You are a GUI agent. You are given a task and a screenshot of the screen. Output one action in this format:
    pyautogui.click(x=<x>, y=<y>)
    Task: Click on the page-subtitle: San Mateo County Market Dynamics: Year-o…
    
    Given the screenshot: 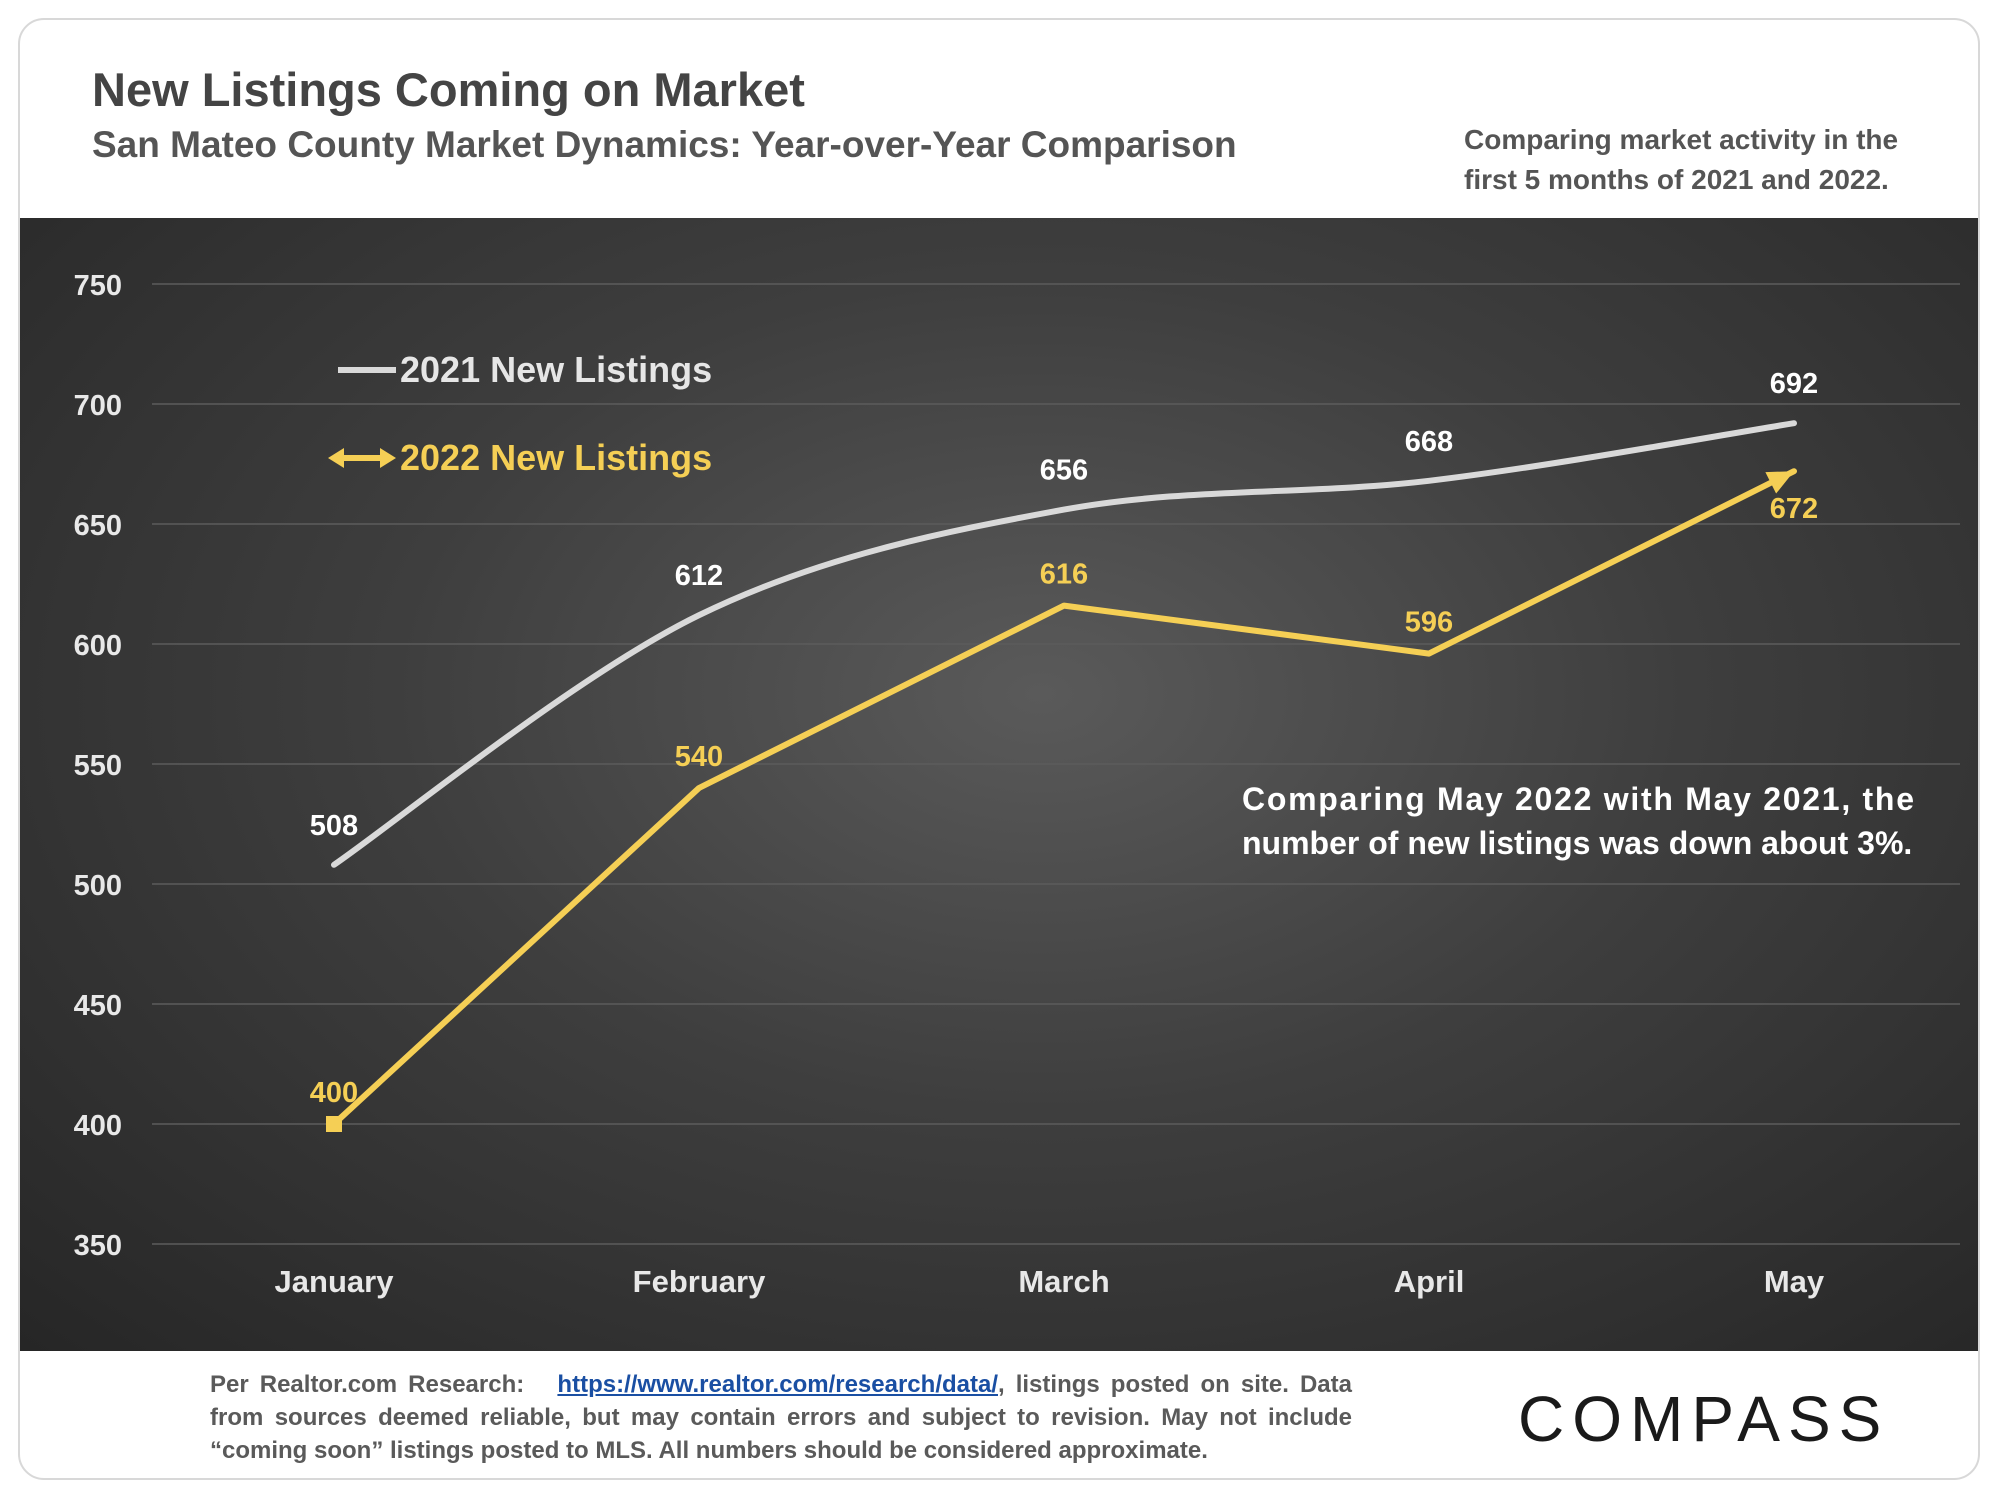 What is the action you would take?
    pyautogui.click(x=664, y=144)
    